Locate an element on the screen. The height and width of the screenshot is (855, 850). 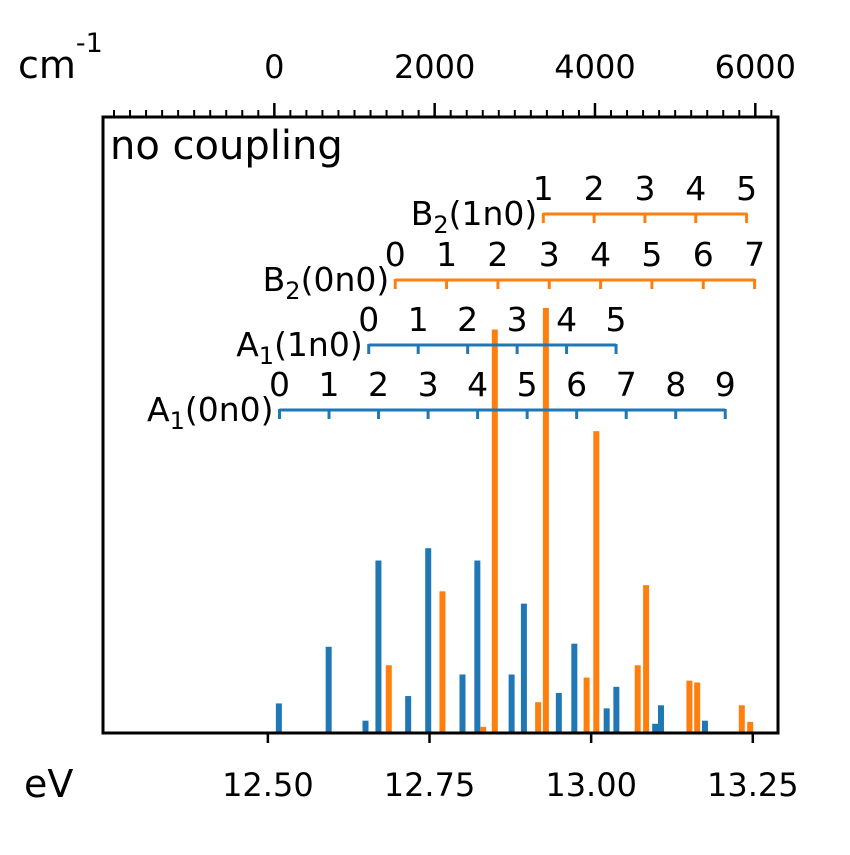
progression-number: 9 is located at coordinates (725, 384).